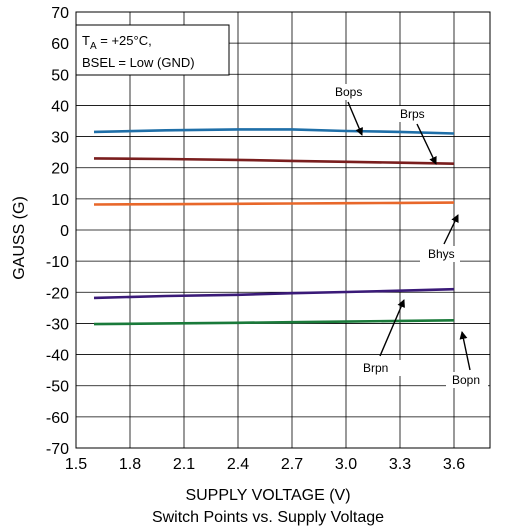 This screenshot has height=531, width=506. What do you see at coordinates (57, 262) in the screenshot?
I see `y-tick-label: -10` at bounding box center [57, 262].